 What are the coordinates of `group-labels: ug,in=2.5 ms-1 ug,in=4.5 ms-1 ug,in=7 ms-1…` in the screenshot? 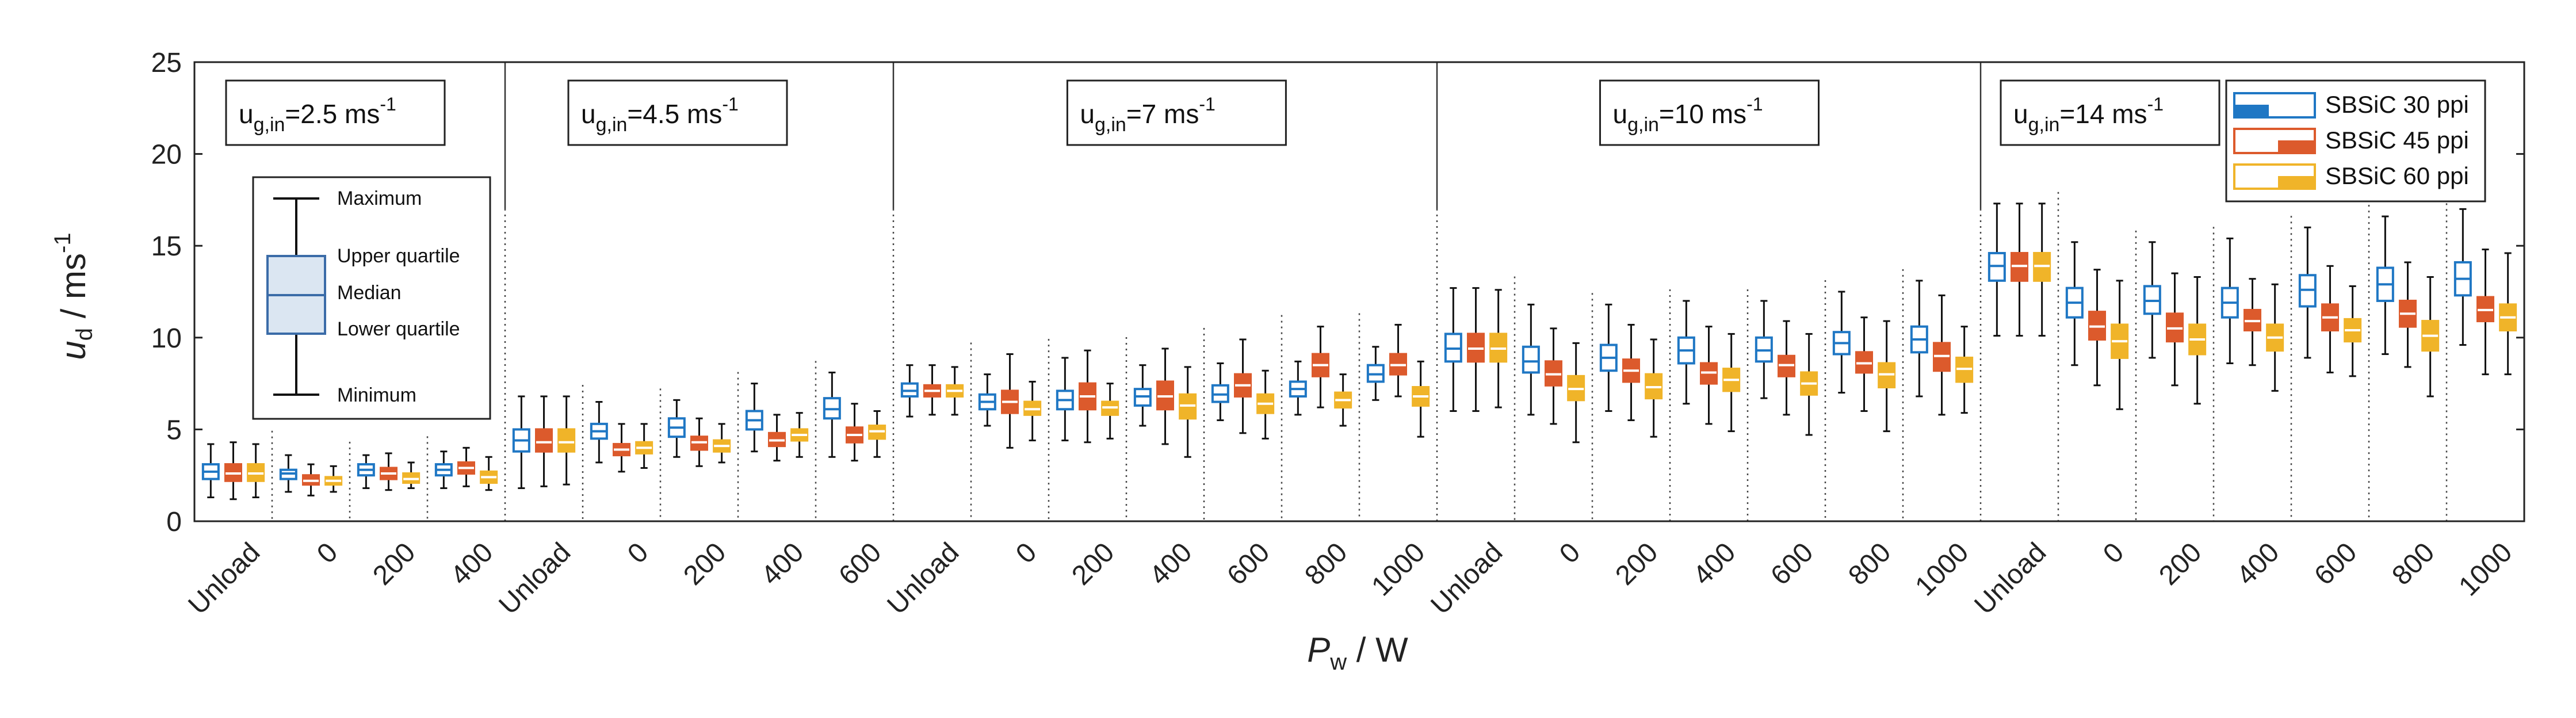 It's located at (1222, 112).